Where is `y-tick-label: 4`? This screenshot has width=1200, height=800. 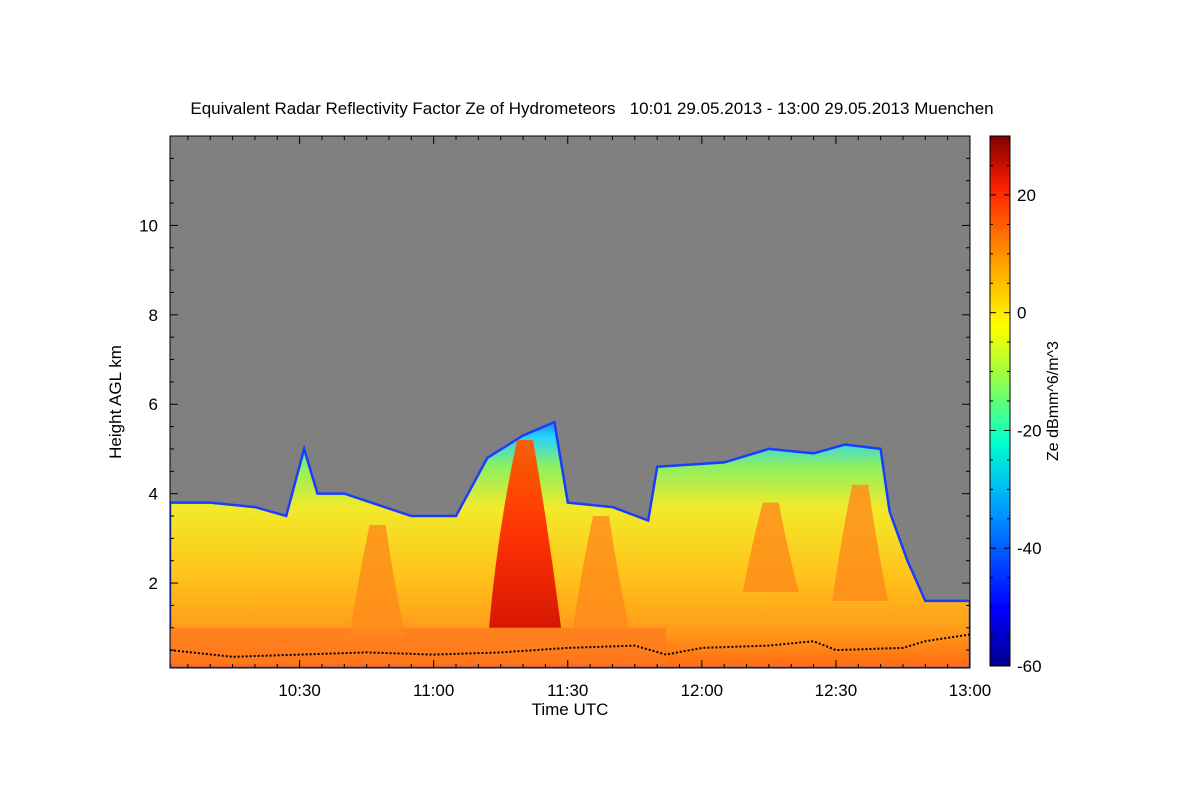
y-tick-label: 4 is located at coordinates (153, 494).